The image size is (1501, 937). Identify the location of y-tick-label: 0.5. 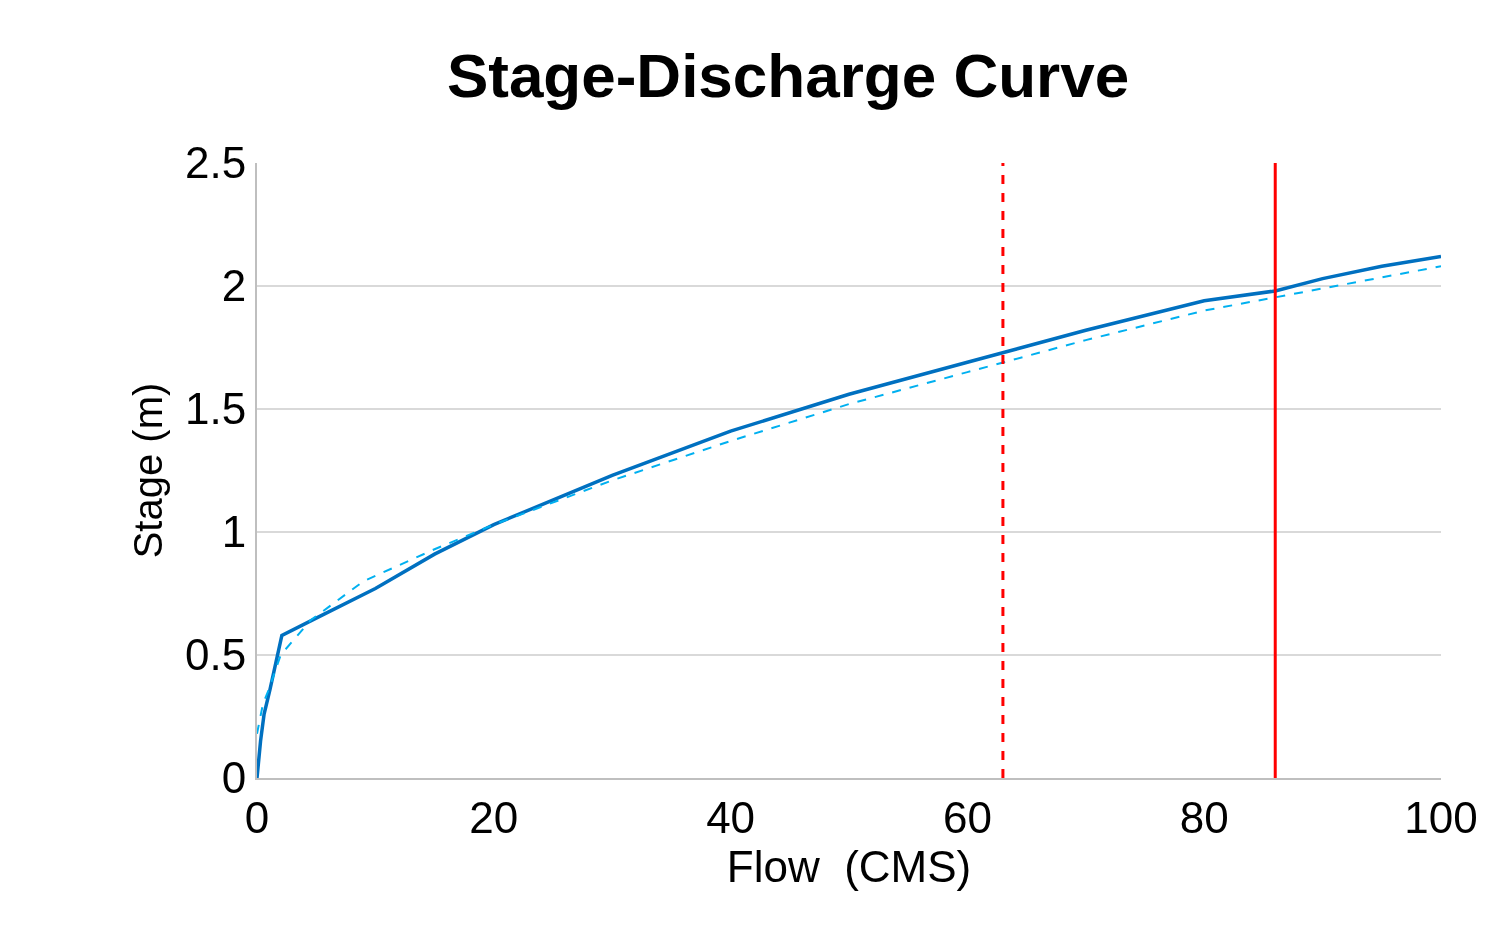
(216, 655).